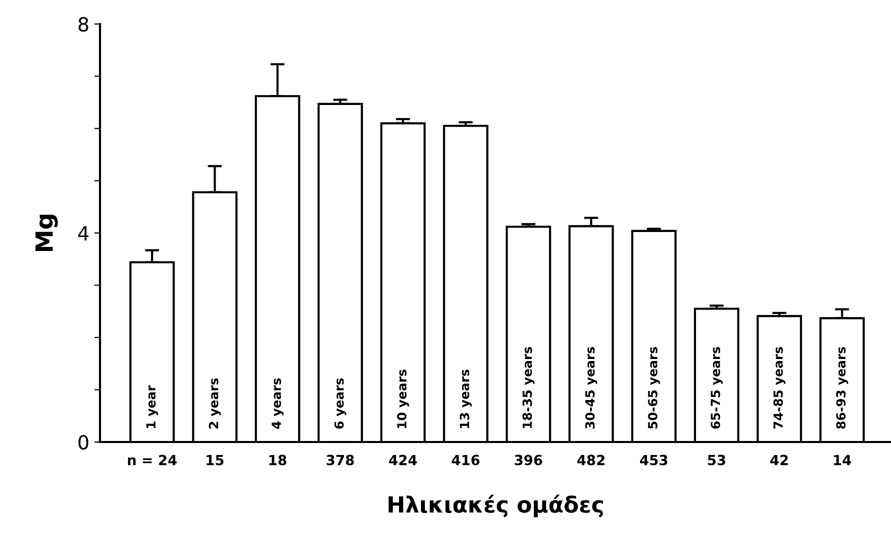 This screenshot has height=545, width=891. What do you see at coordinates (152, 460) in the screenshot?
I see `text: n = 24` at bounding box center [152, 460].